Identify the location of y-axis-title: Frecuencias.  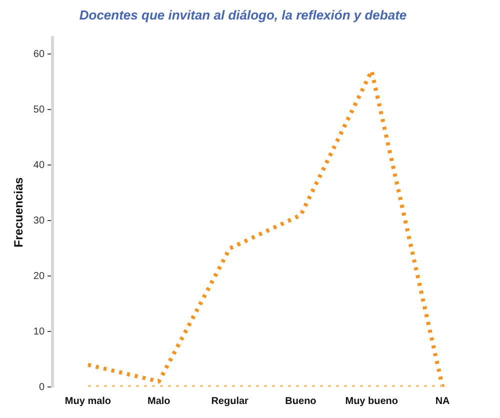
(19, 212).